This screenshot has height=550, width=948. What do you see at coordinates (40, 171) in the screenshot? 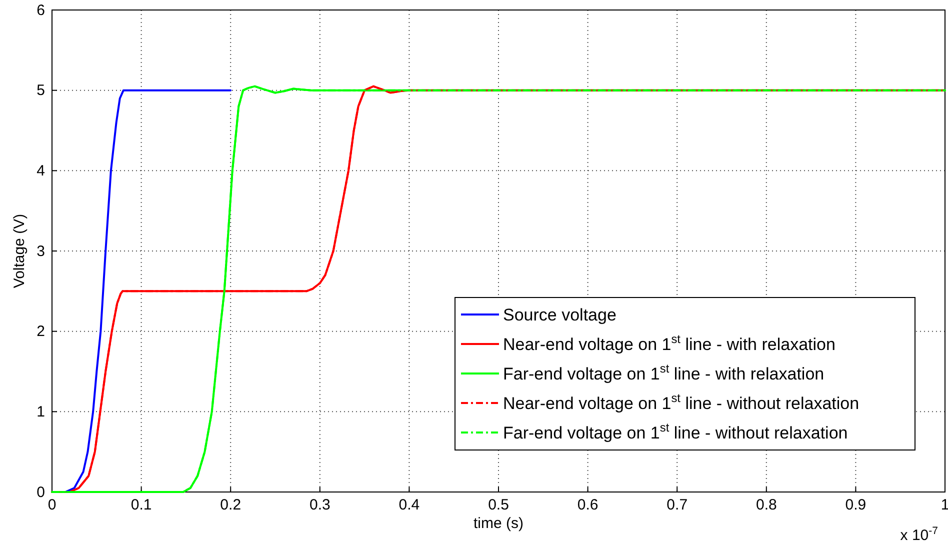
I see `y-tick-label: 4` at bounding box center [40, 171].